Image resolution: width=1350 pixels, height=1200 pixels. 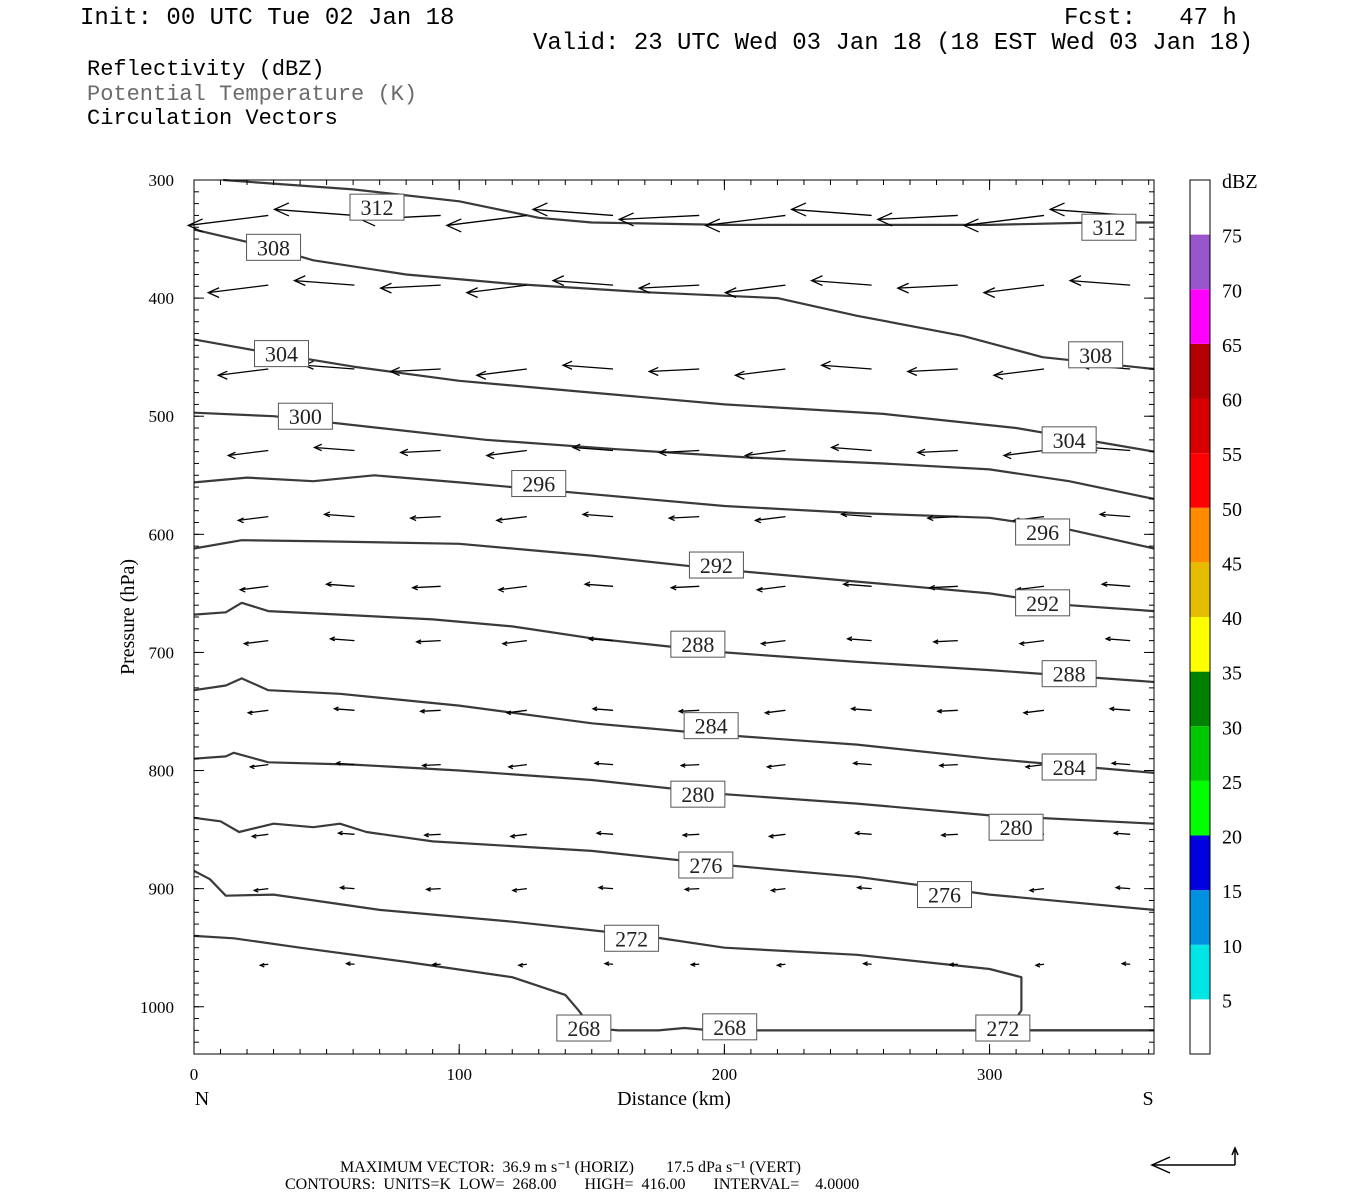 I want to click on y-tick-label: 900, so click(x=162, y=889).